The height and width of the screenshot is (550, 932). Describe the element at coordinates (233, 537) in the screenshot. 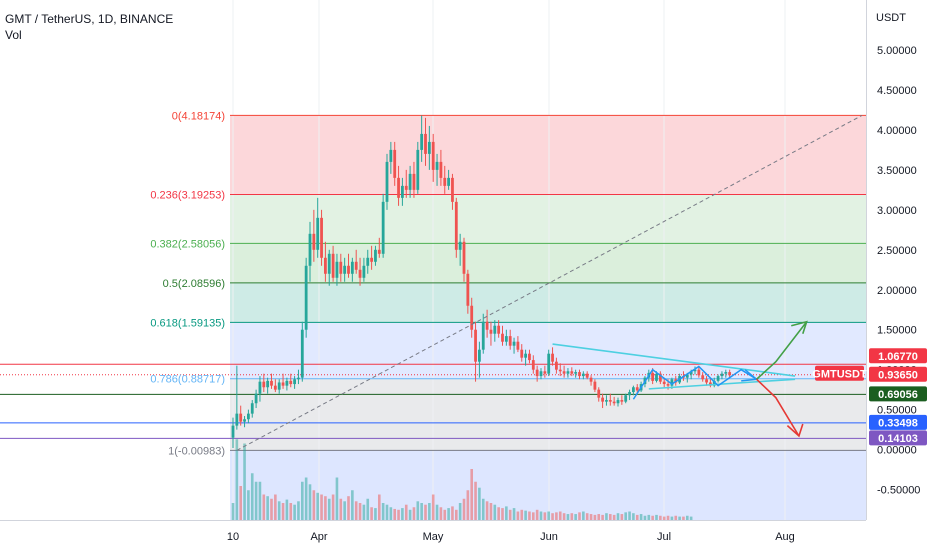

I see `time-tick-label: 10` at that location.